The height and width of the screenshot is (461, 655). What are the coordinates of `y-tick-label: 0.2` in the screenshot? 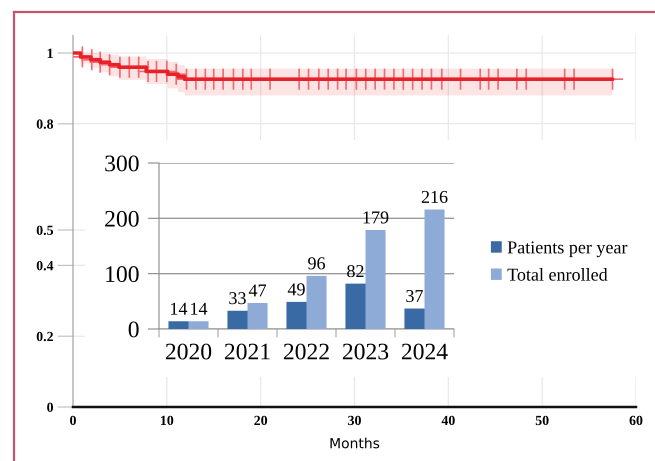 It's located at (44, 337).